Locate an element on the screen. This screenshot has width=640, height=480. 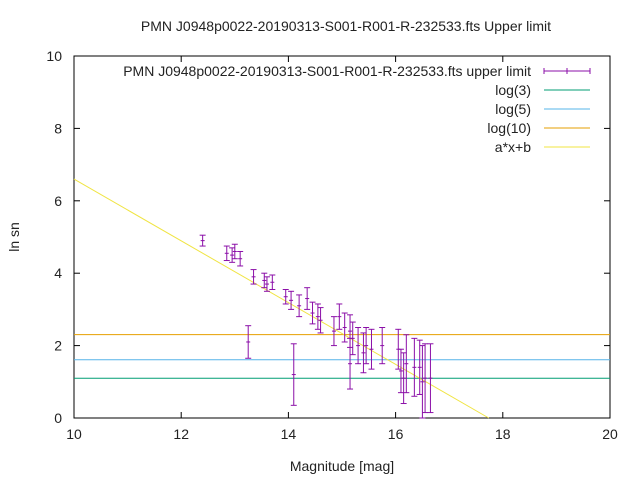
x-tick-label: 12 is located at coordinates (181, 434).